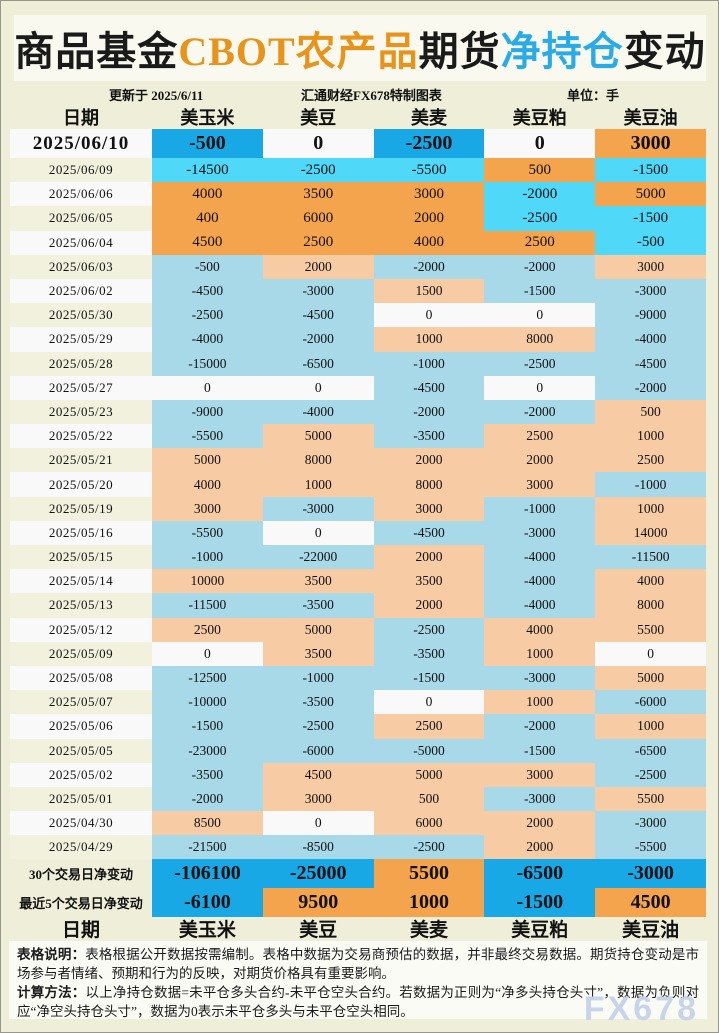 The height and width of the screenshot is (1033, 719). Describe the element at coordinates (81, 315) in the screenshot. I see `date-cell: 2025/05/30` at that location.